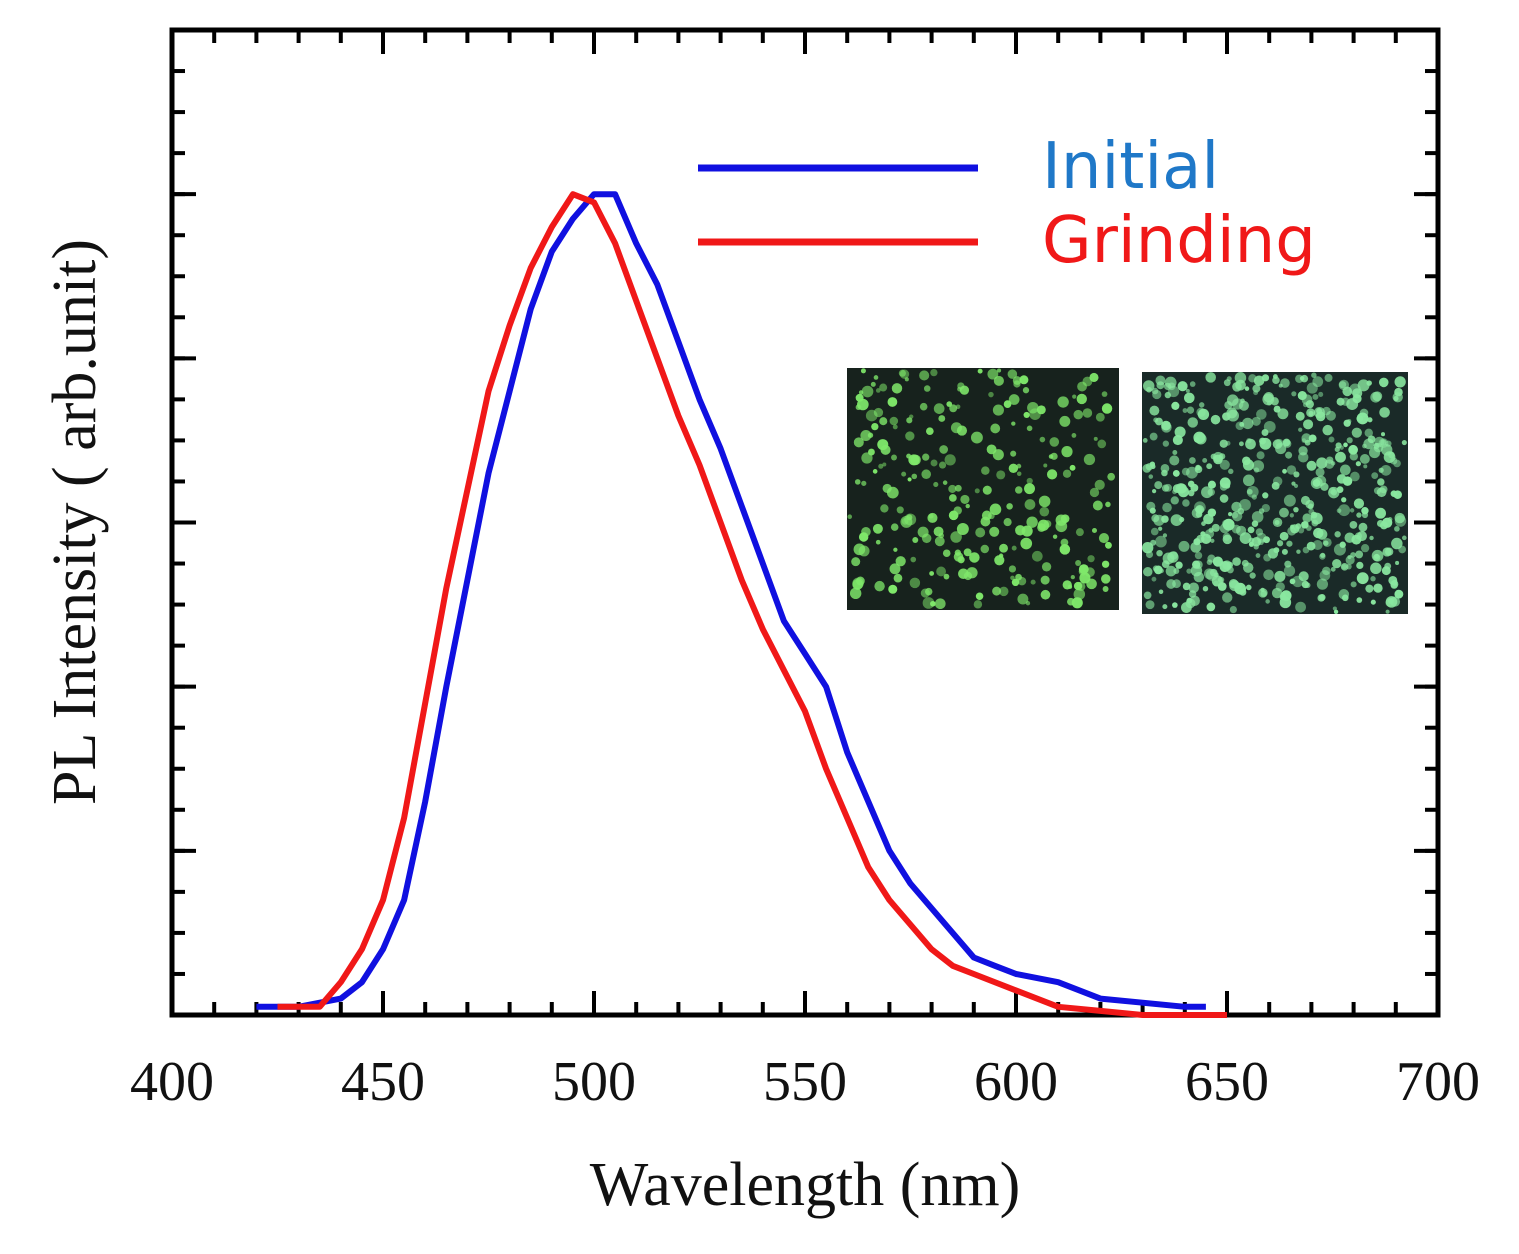 Image resolution: width=1519 pixels, height=1254 pixels. Describe the element at coordinates (1127, 491) in the screenshot. I see `inset-photos` at that location.